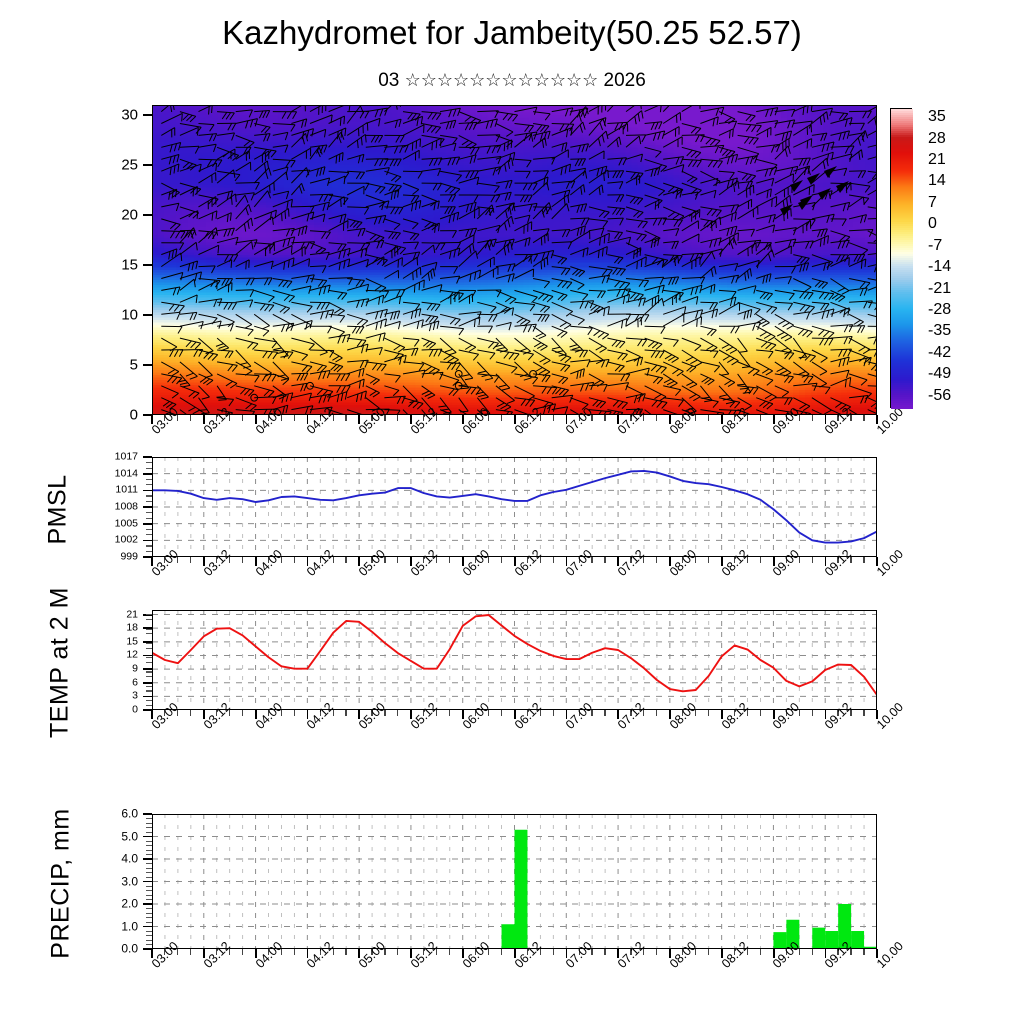 Image resolution: width=1024 pixels, height=1024 pixels. I want to click on grid, so click(514, 660).